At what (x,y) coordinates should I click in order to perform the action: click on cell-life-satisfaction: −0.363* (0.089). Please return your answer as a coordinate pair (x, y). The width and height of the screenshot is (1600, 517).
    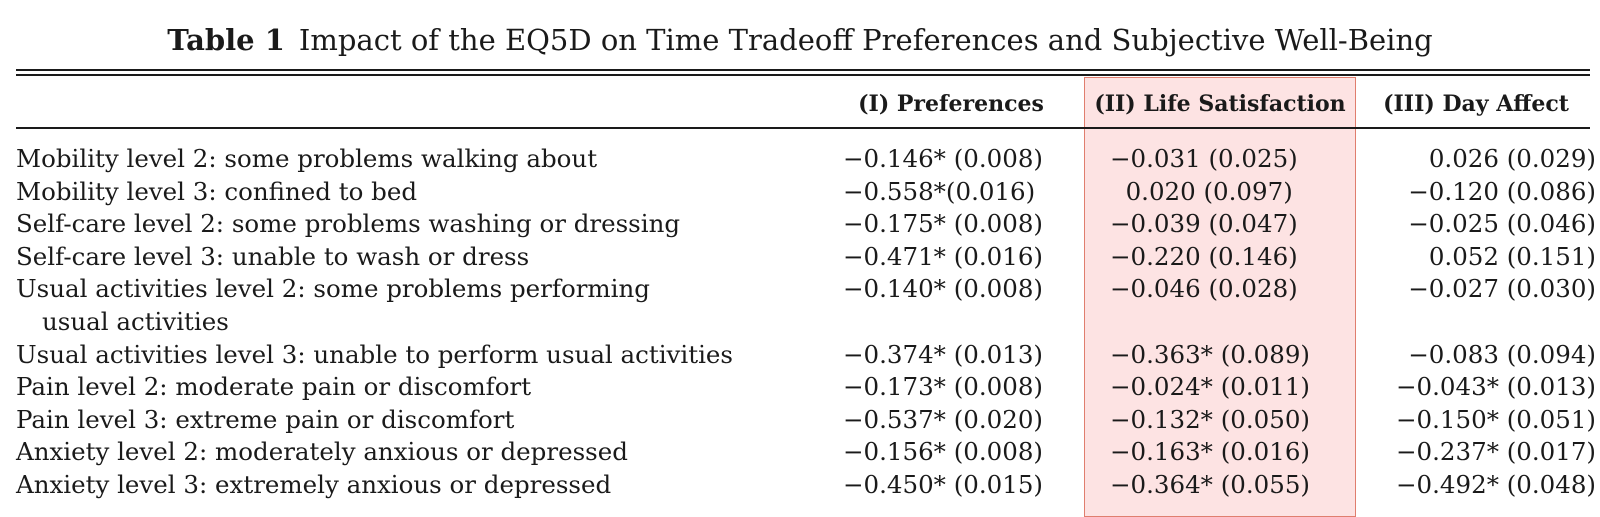
    Looking at the image, I should click on (1210, 354).